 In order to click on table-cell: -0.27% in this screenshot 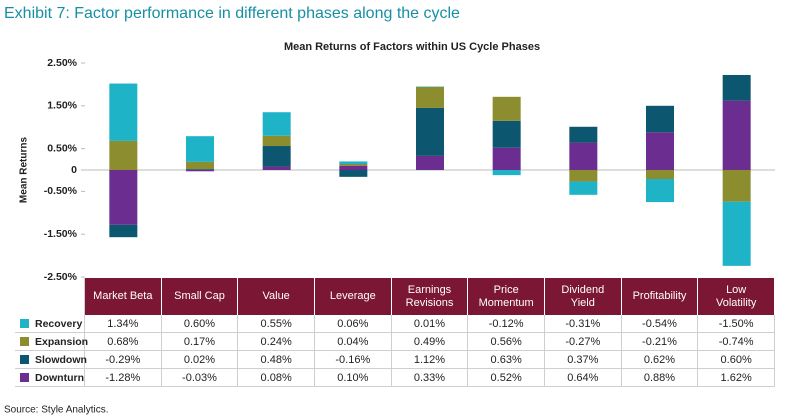, I will do `click(583, 342)`.